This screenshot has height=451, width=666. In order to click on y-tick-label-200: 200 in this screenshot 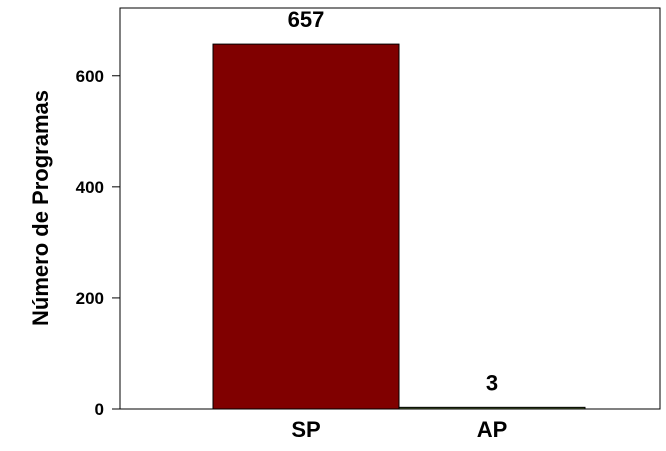, I will do `click(90, 298)`.